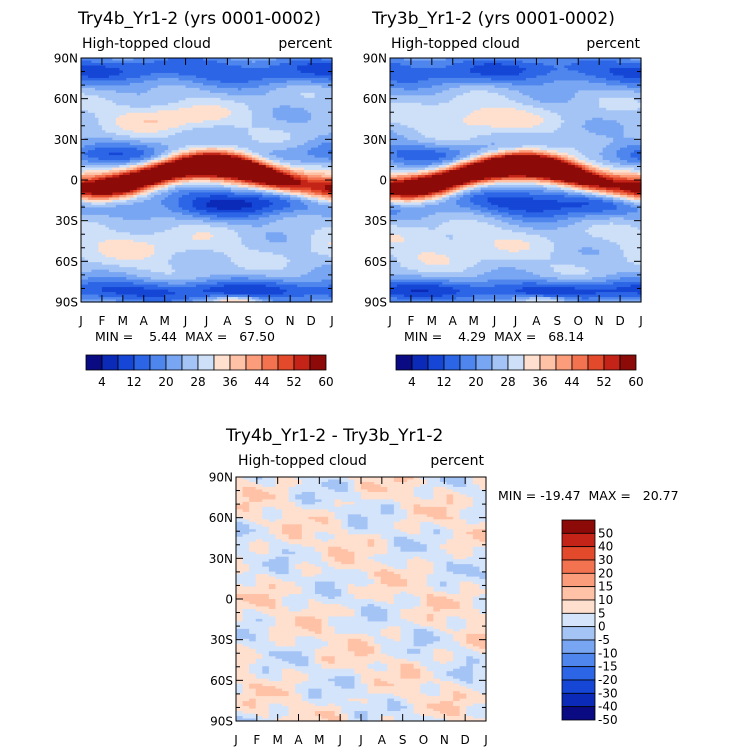 The height and width of the screenshot is (751, 732). I want to click on panel1-colorbar-label: 36, so click(229, 382).